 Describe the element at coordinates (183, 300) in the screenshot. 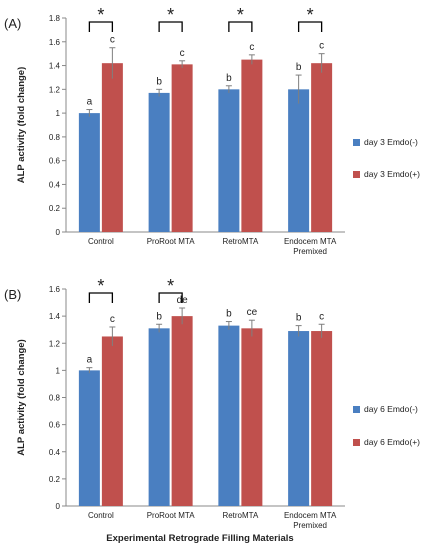

I see `significance-letter: de` at that location.